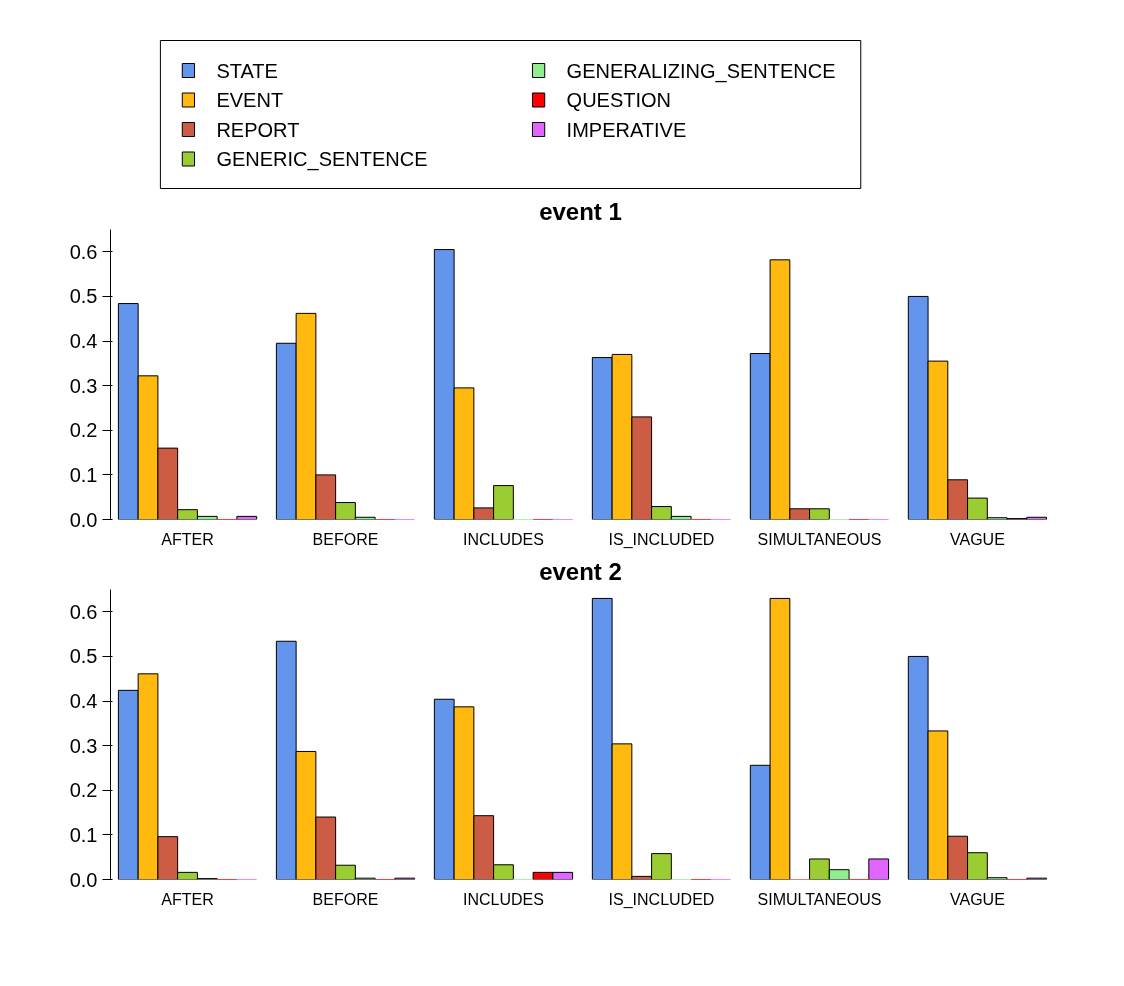  What do you see at coordinates (619, 100) in the screenshot?
I see `legend-label: QUESTION` at bounding box center [619, 100].